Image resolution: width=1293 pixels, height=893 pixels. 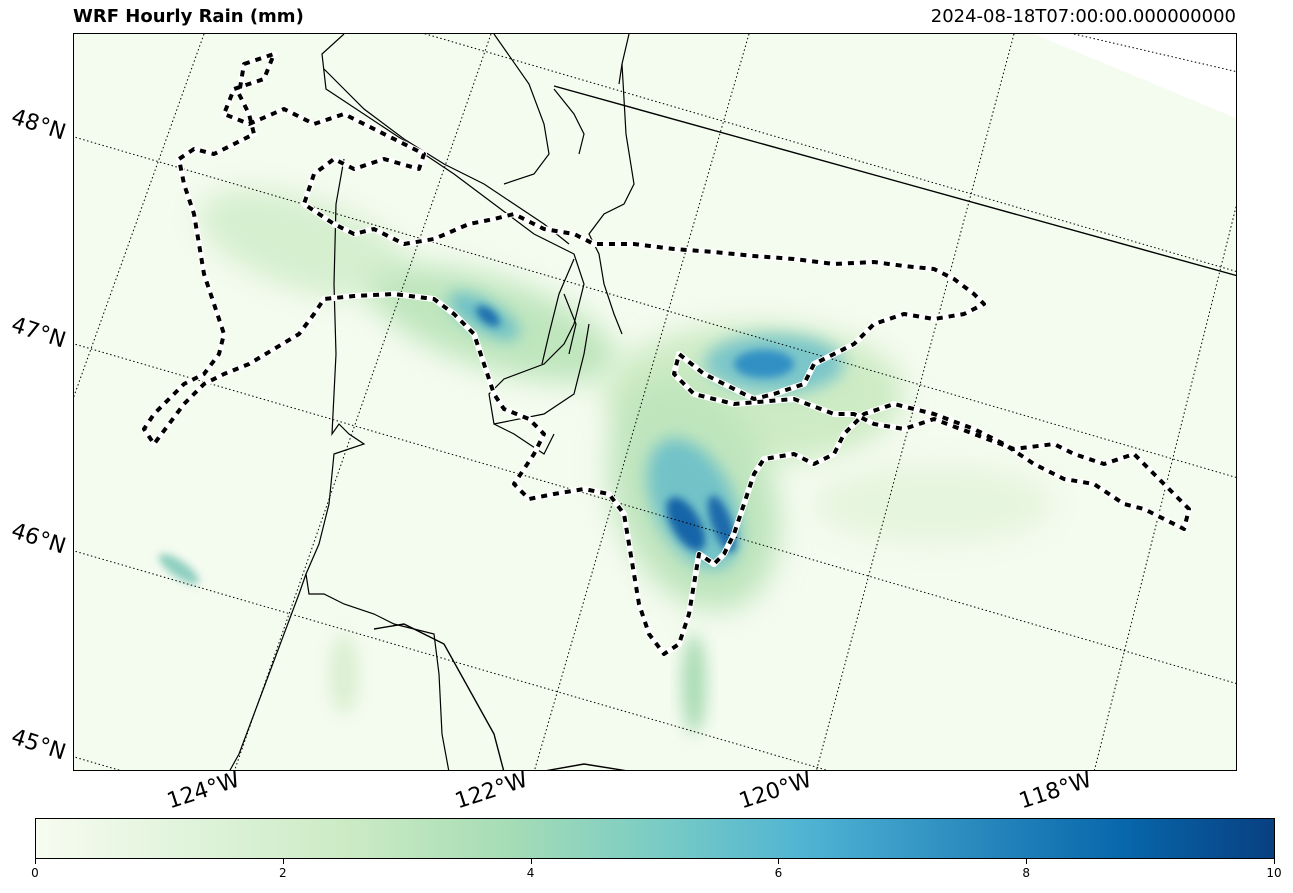 I want to click on lon-label-118w: 118°W, so click(x=1055, y=791).